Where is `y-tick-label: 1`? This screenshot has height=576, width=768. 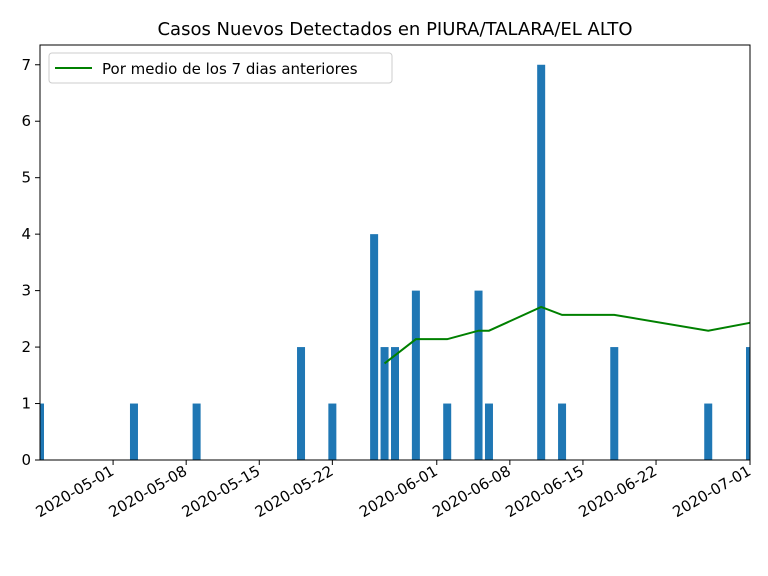
y-tick-label: 1 is located at coordinates (26, 404).